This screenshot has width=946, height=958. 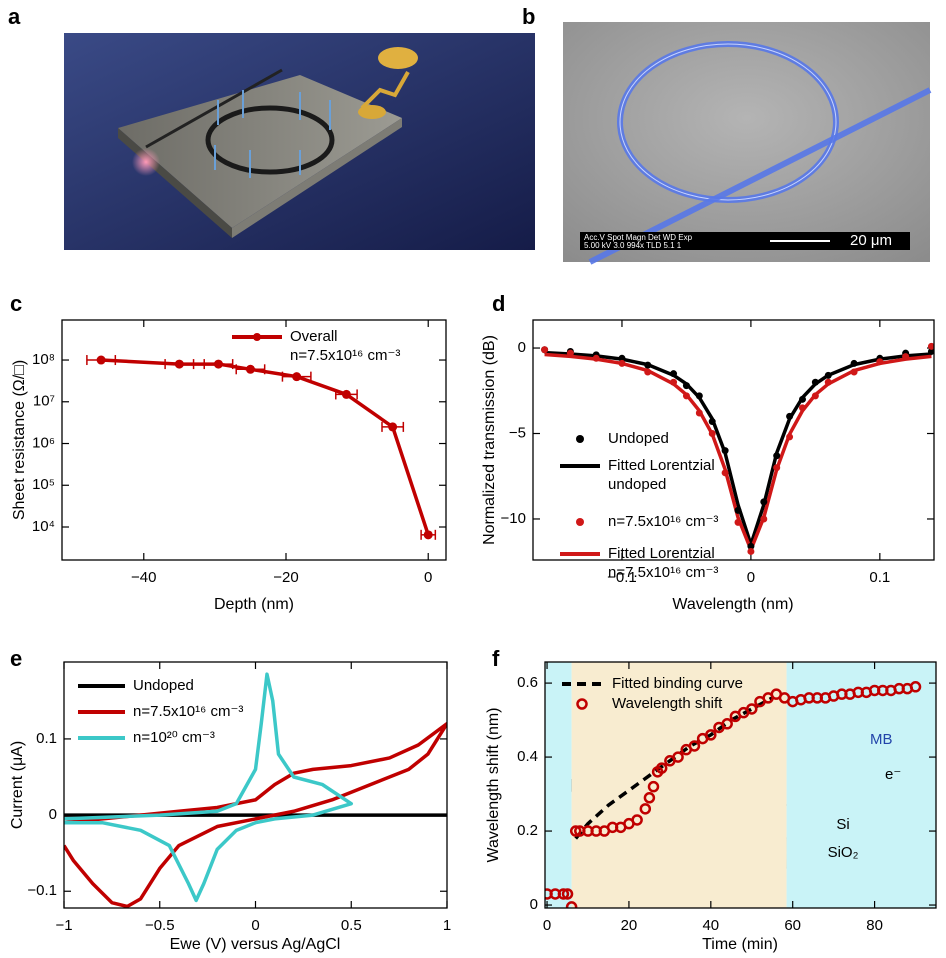 What do you see at coordinates (496, 658) in the screenshot?
I see `panel-label: f` at bounding box center [496, 658].